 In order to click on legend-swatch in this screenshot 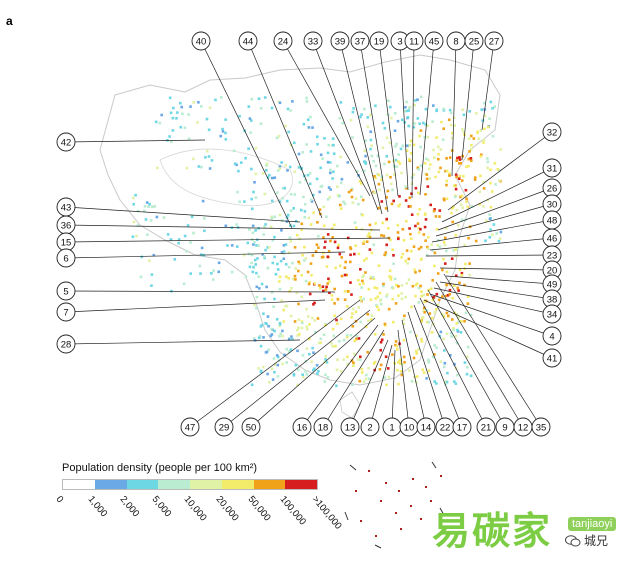, I will do `click(110, 484)`.